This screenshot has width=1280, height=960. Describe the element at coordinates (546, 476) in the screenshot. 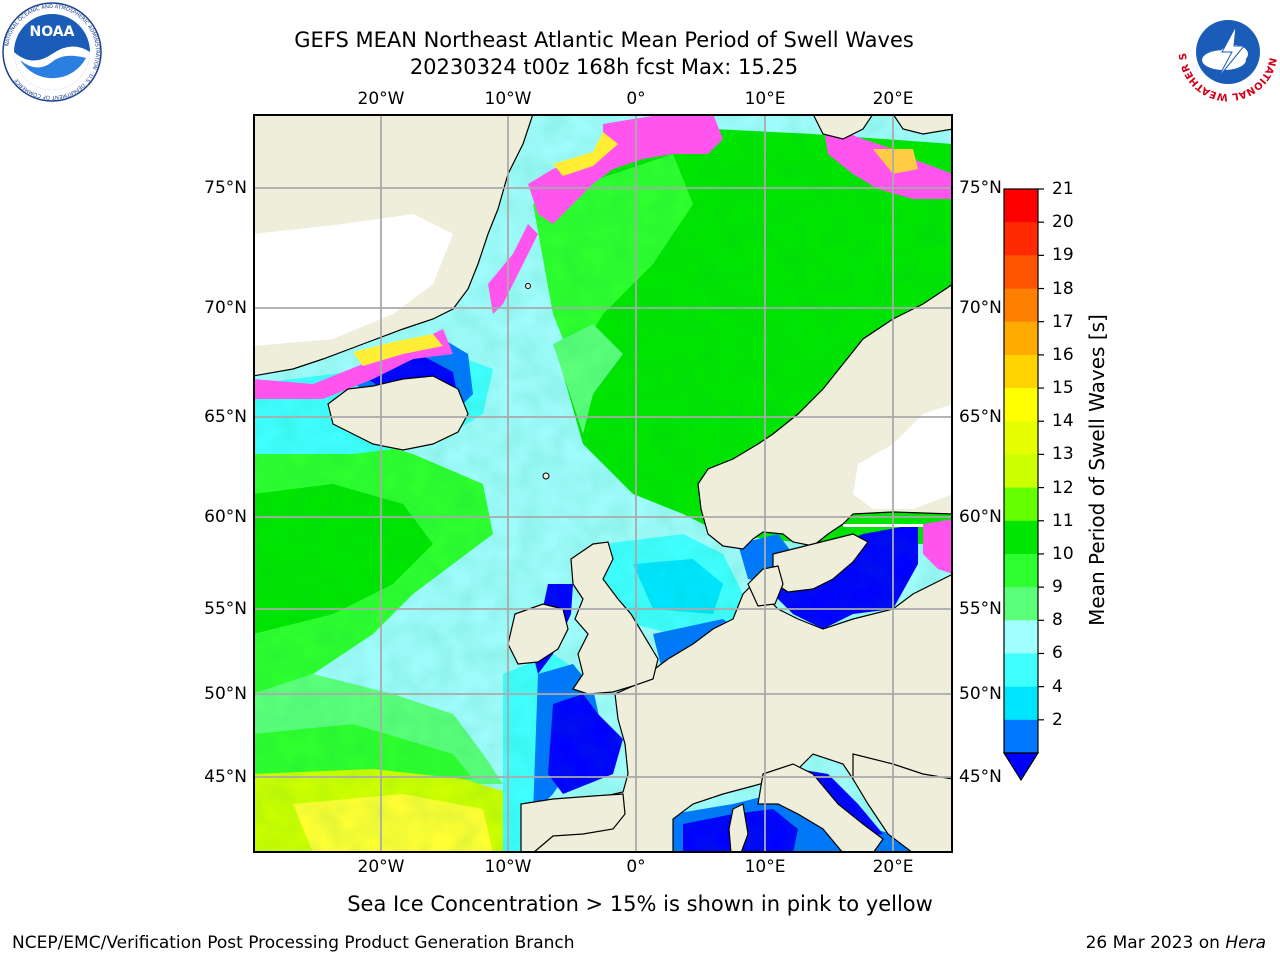

I see `land-faroe` at that location.